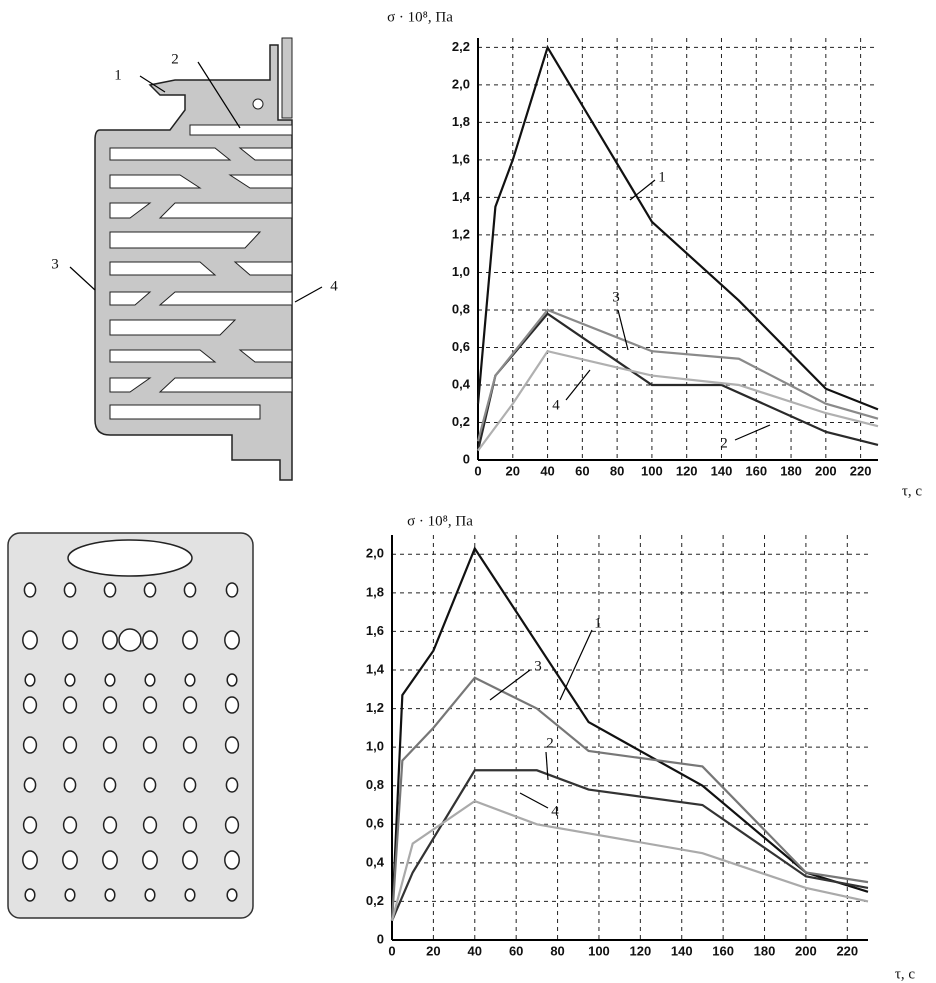 This screenshot has width=936, height=983. Describe the element at coordinates (380, 938) in the screenshot. I see `y-tick-label: 0` at that location.